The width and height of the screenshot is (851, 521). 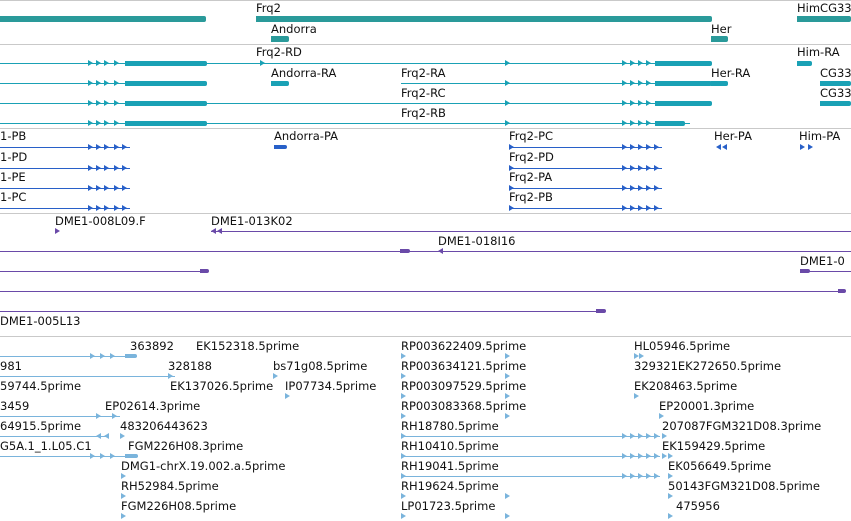 I want to click on feature-label: Frq2-RB, so click(x=423, y=113).